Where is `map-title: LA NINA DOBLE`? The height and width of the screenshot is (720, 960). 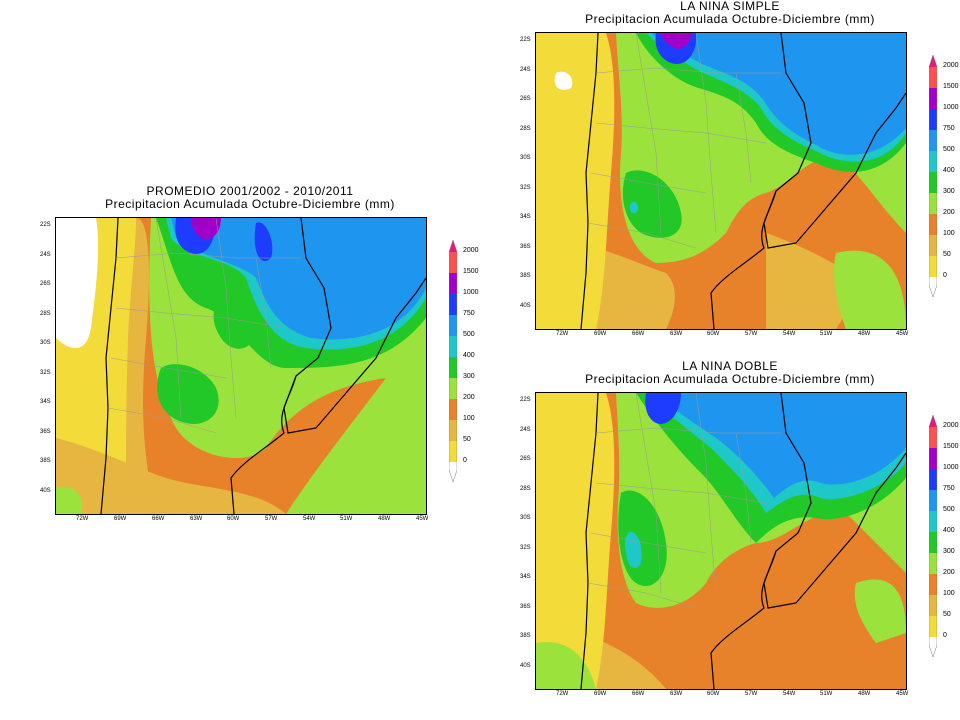
map-title: LA NINA DOBLE is located at coordinates (730, 366).